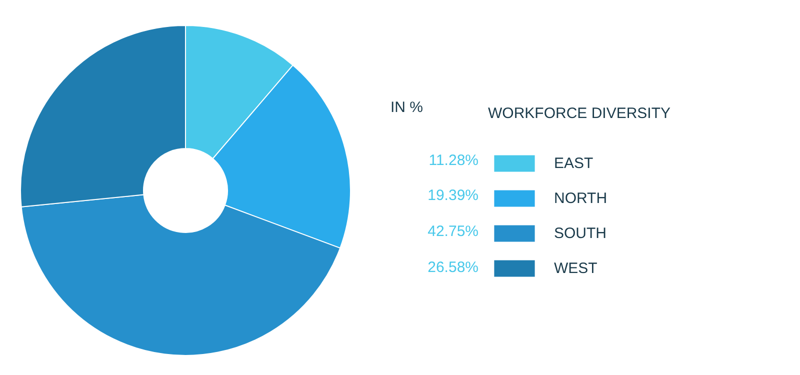 The width and height of the screenshot is (800, 375). I want to click on data-label: 26.58%, so click(453, 267).